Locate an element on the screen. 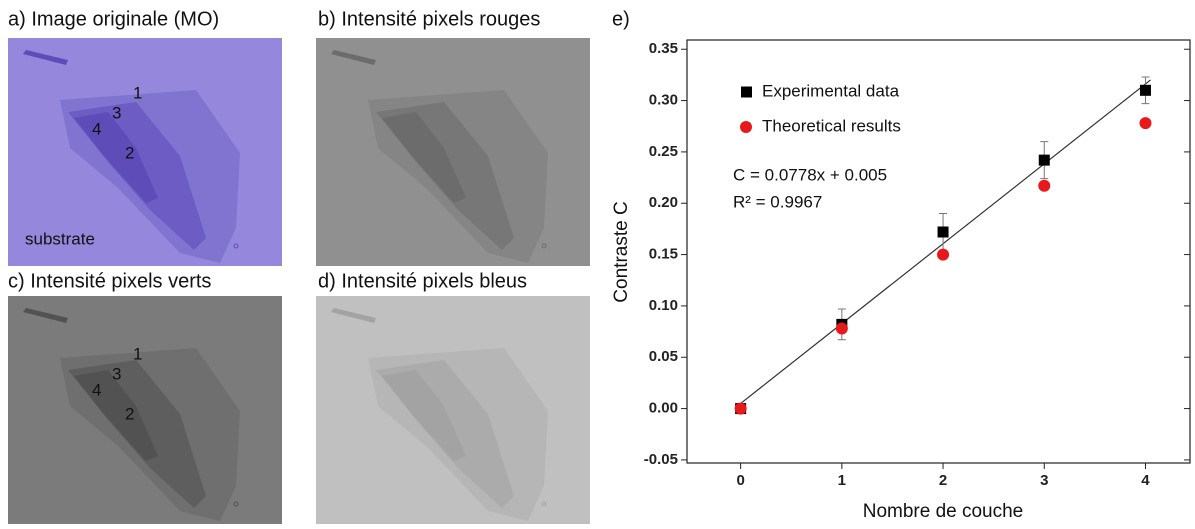 The image size is (1195, 529). y-tick-label: -0.05 is located at coordinates (661, 459).